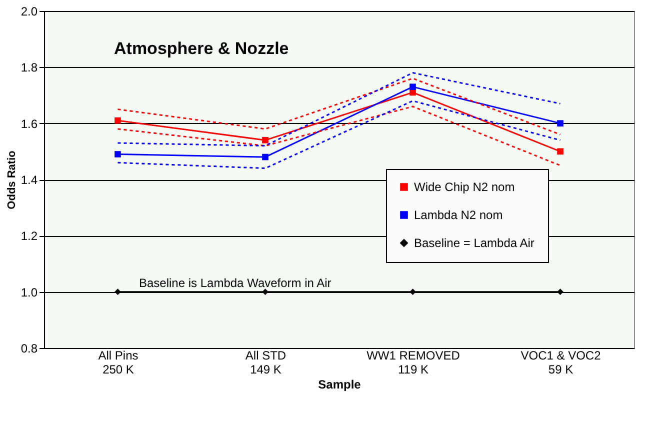 This screenshot has height=422, width=657. Describe the element at coordinates (561, 362) in the screenshot. I see `x-tick-label: VOC1 & VOC2 59 K` at that location.